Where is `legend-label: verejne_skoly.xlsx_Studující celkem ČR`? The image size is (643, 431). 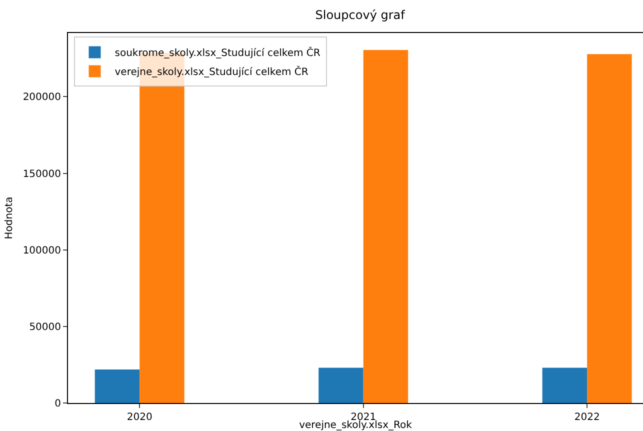
legend-label: verejne_skoly.xlsx_Studující celkem ČR is located at coordinates (211, 71).